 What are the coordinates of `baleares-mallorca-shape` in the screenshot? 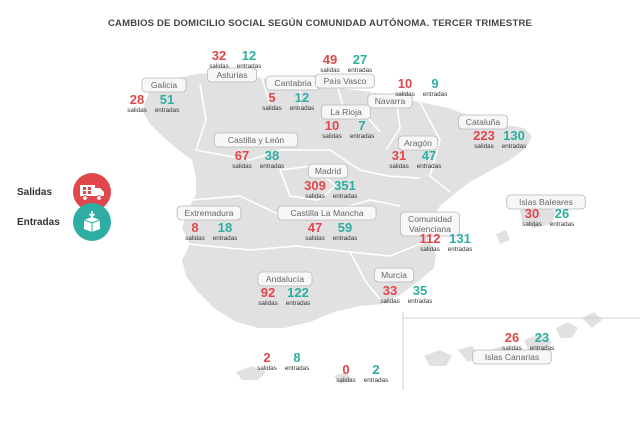 It's located at (538, 216).